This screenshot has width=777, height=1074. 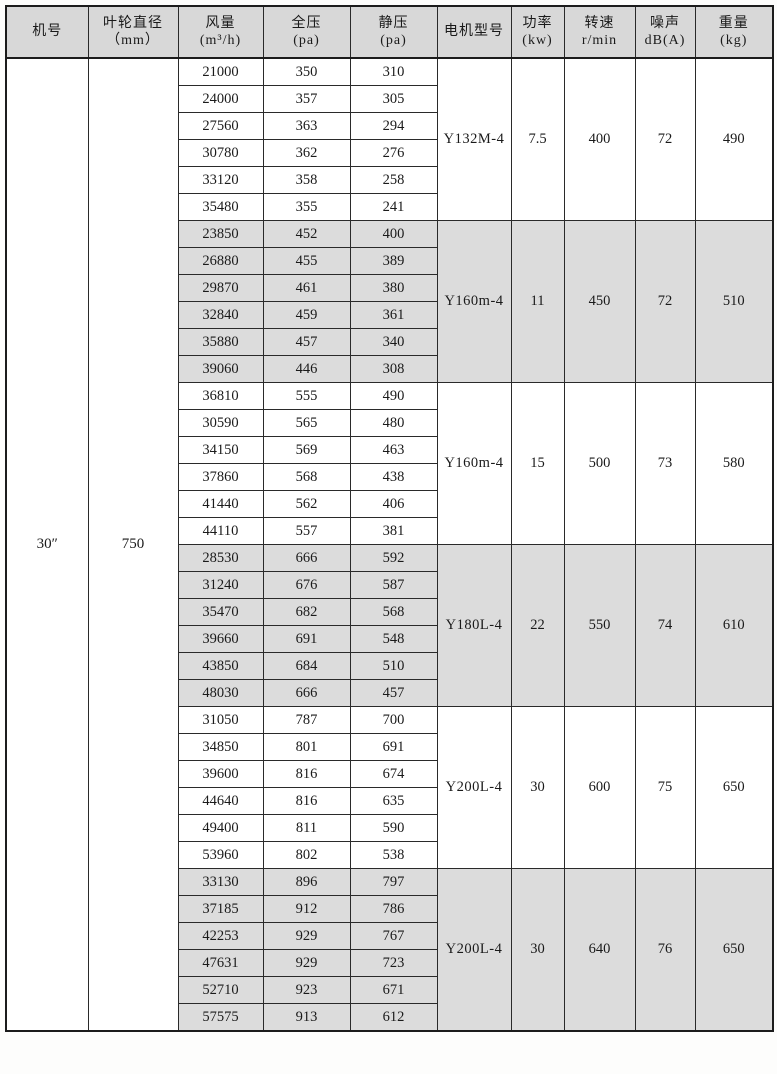 What do you see at coordinates (389, 504) in the screenshot?
I see `table-row: 41440 562 406` at bounding box center [389, 504].